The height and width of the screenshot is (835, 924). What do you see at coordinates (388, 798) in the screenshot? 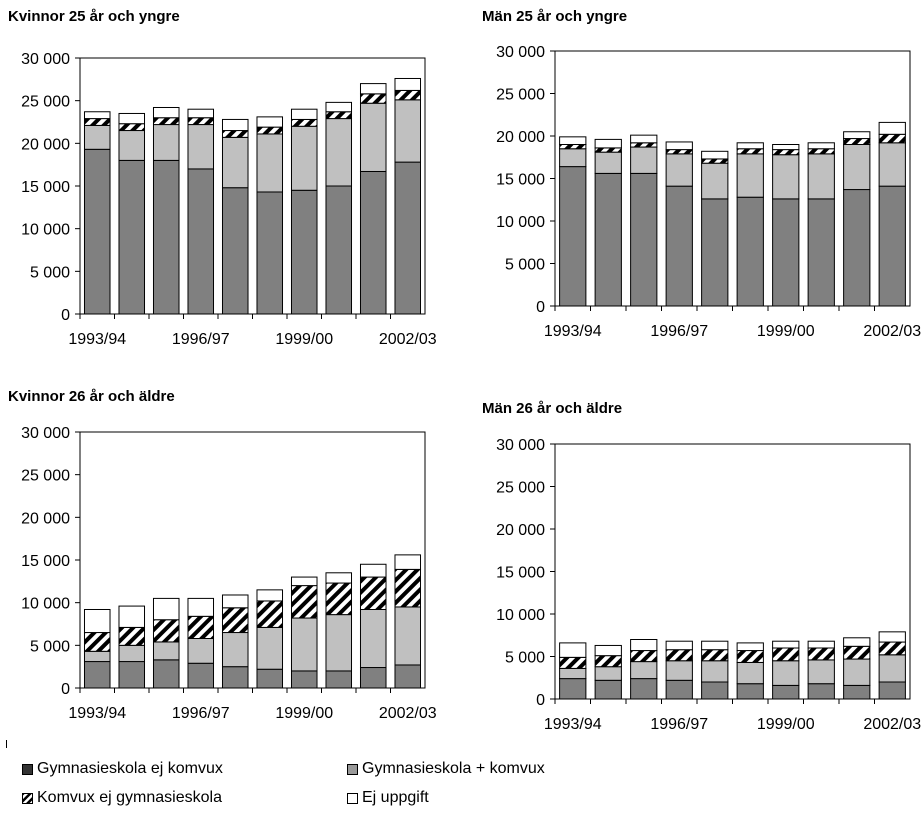
I see `legend-item-ej-uppgift: Ej uppgift` at bounding box center [388, 798].